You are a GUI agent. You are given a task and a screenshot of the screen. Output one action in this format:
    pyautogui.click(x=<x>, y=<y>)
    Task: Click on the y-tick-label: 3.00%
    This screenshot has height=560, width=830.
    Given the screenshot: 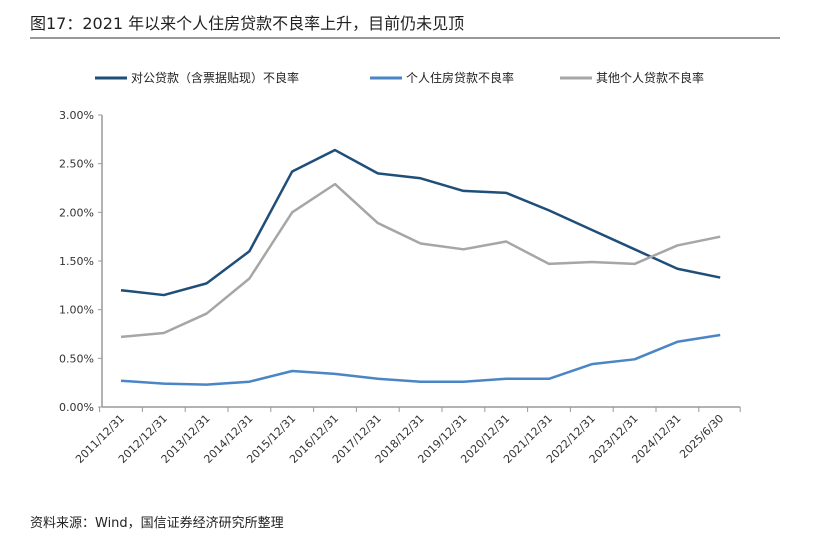 What is the action you would take?
    pyautogui.click(x=76, y=115)
    